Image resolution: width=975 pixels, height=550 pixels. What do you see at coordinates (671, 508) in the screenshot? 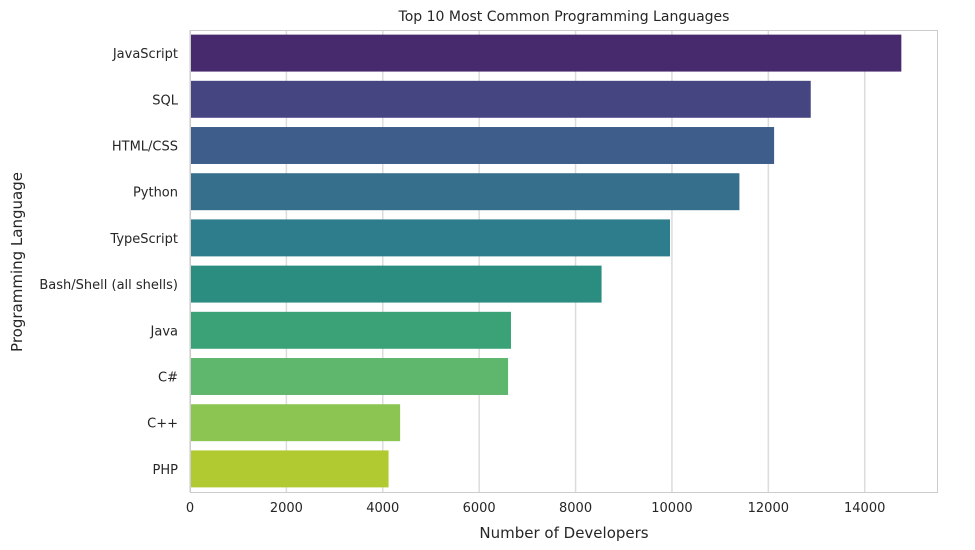
I see `x-tick-label: 10000` at bounding box center [671, 508].